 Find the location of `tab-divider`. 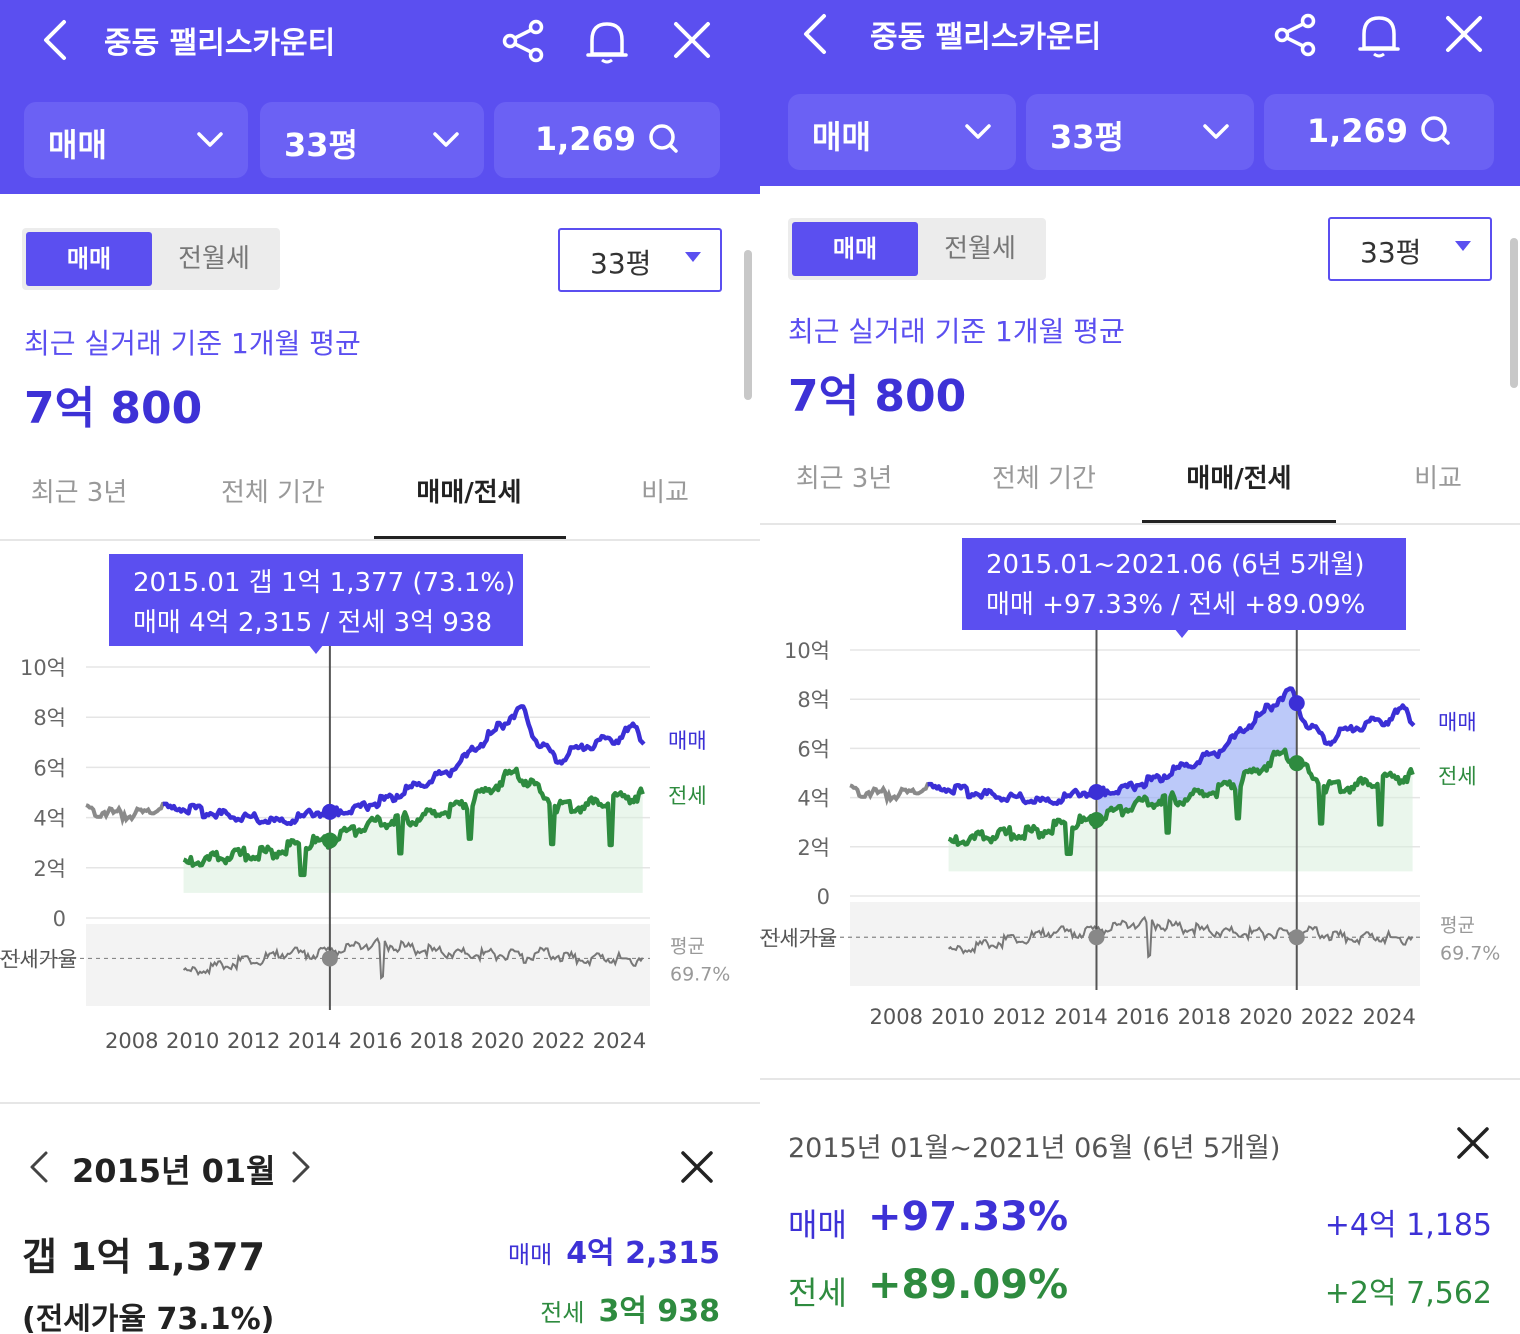

tab-divider is located at coordinates (380, 540).